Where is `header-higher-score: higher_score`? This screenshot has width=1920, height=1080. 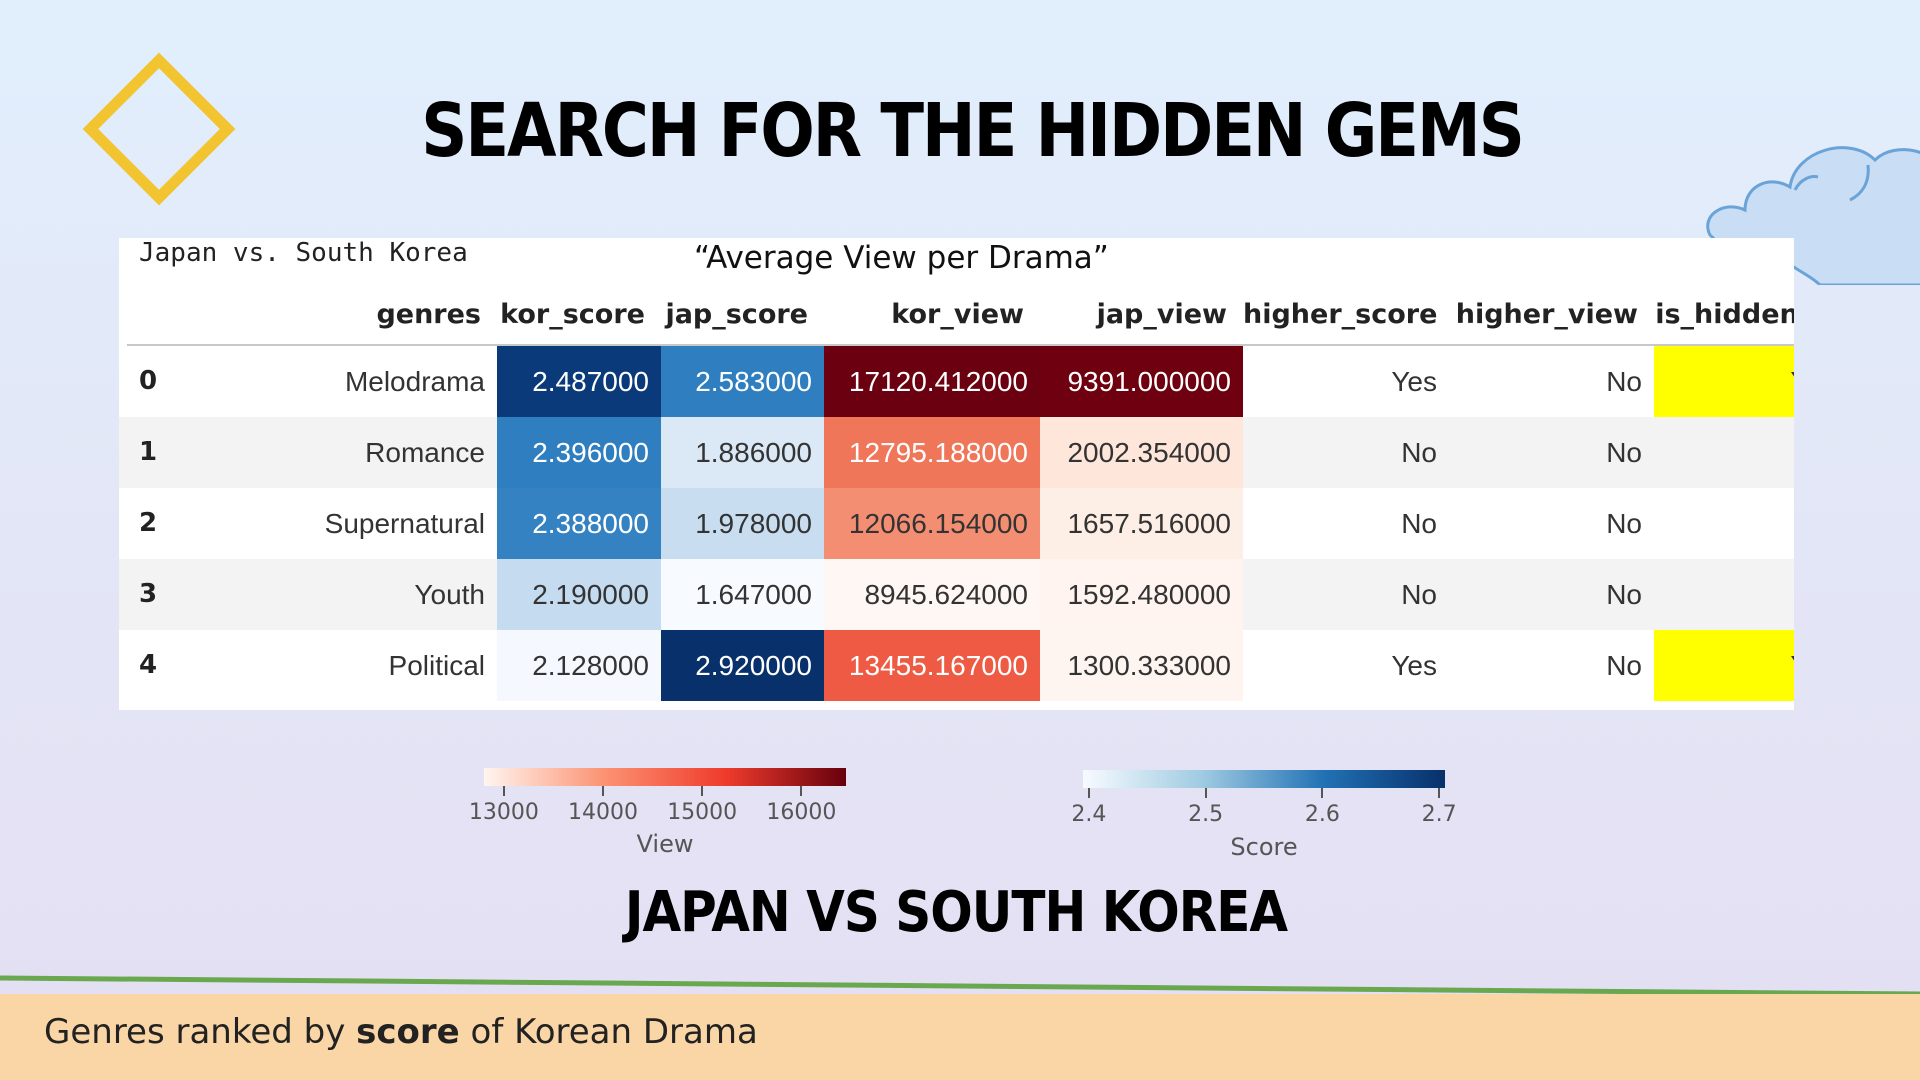
header-higher-score: higher_score is located at coordinates (1340, 314).